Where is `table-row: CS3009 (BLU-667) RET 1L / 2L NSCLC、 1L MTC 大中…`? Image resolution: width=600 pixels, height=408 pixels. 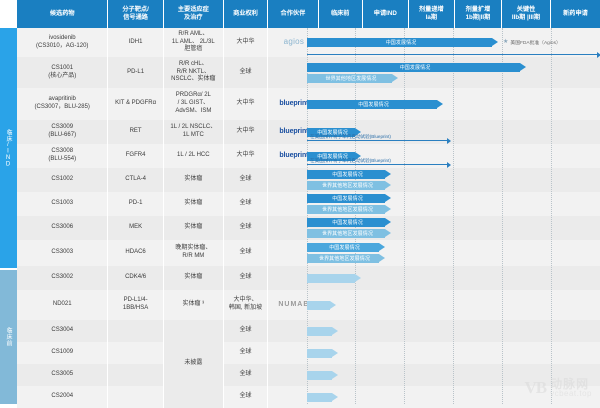
table-row: CS3009 (BLU-667) RET 1L / 2L NSCLC、 1L MTC 大中… is located at coordinates (308, 132).